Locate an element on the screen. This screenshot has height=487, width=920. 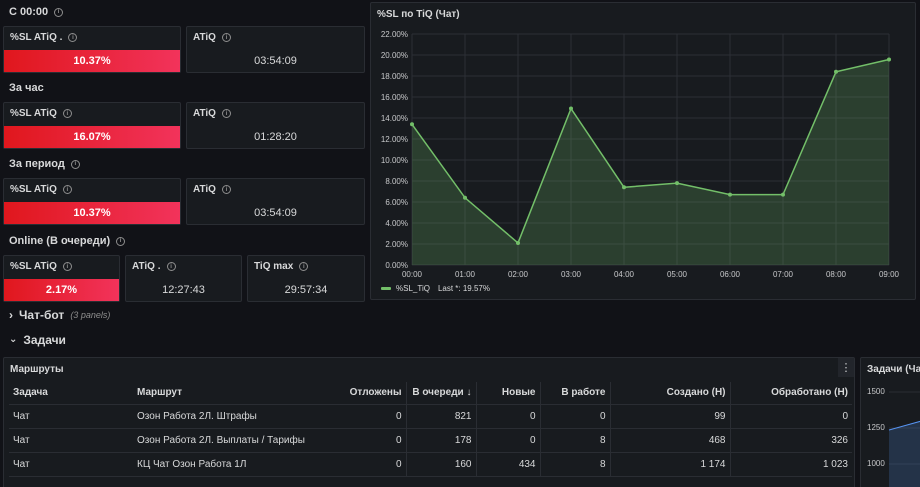
row-title-c0000: С 00:00 i is located at coordinates (36, 12).